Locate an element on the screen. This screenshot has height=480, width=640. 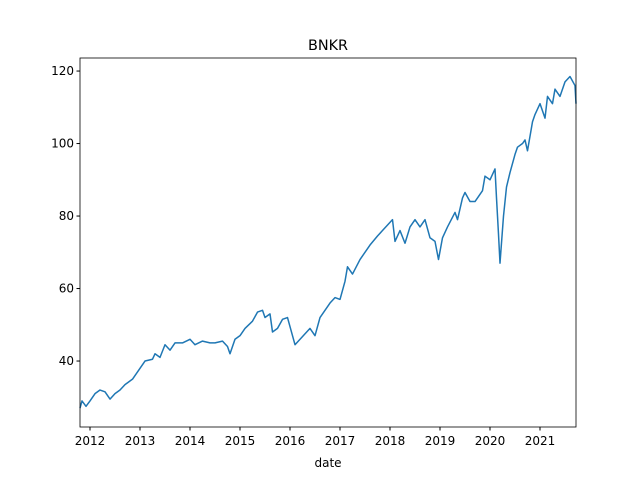
x-tick-label: 2012 is located at coordinates (90, 441).